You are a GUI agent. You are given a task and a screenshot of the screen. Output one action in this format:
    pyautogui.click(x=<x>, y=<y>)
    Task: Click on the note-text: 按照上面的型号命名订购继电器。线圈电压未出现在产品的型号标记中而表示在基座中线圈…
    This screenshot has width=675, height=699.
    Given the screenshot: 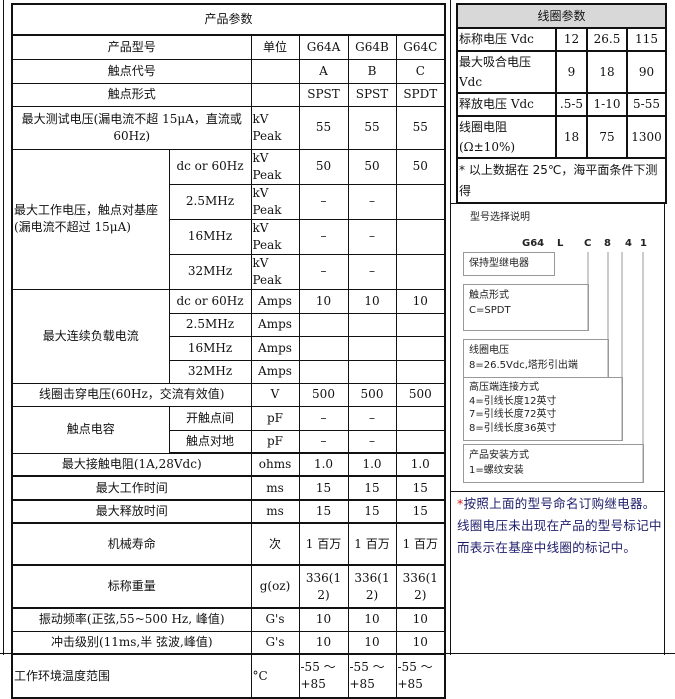 What is the action you would take?
    pyautogui.click(x=559, y=525)
    